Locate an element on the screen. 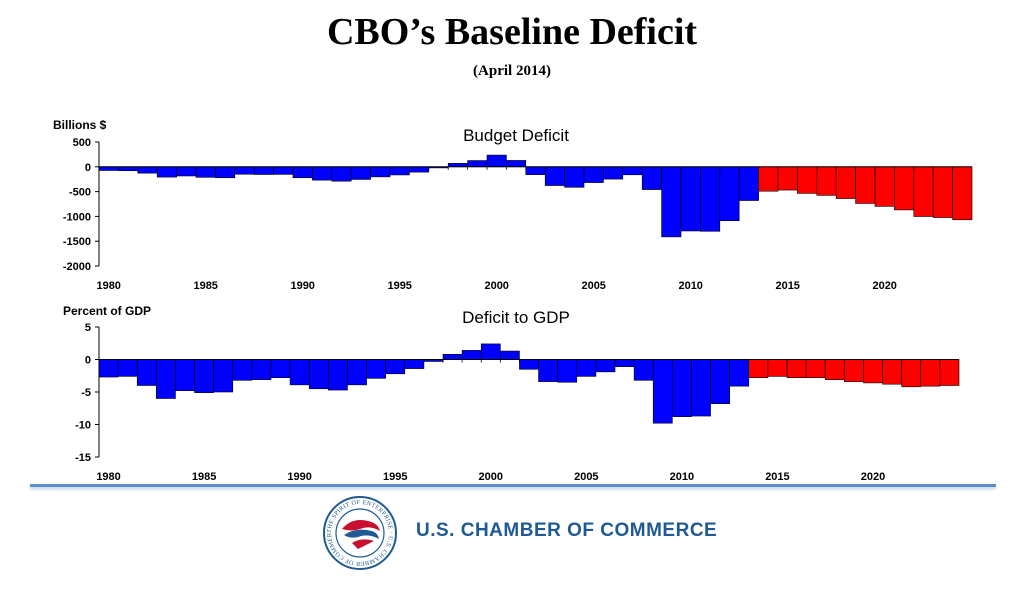 This screenshot has width=1024, height=590. chart-title: Deficit to GDP is located at coordinates (516, 317).